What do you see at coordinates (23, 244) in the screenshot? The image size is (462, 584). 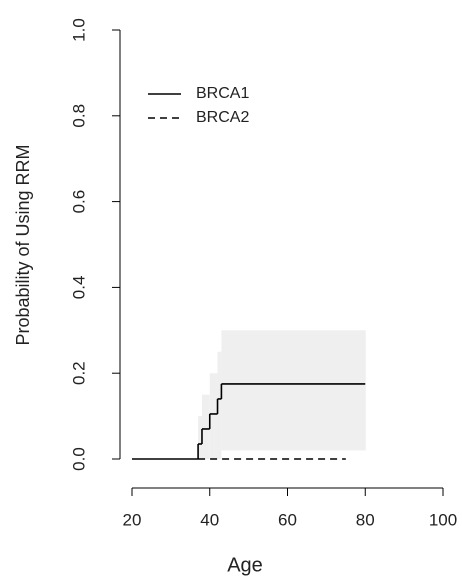 I see `y-axis-label: Probability of Using RRM` at bounding box center [23, 244].